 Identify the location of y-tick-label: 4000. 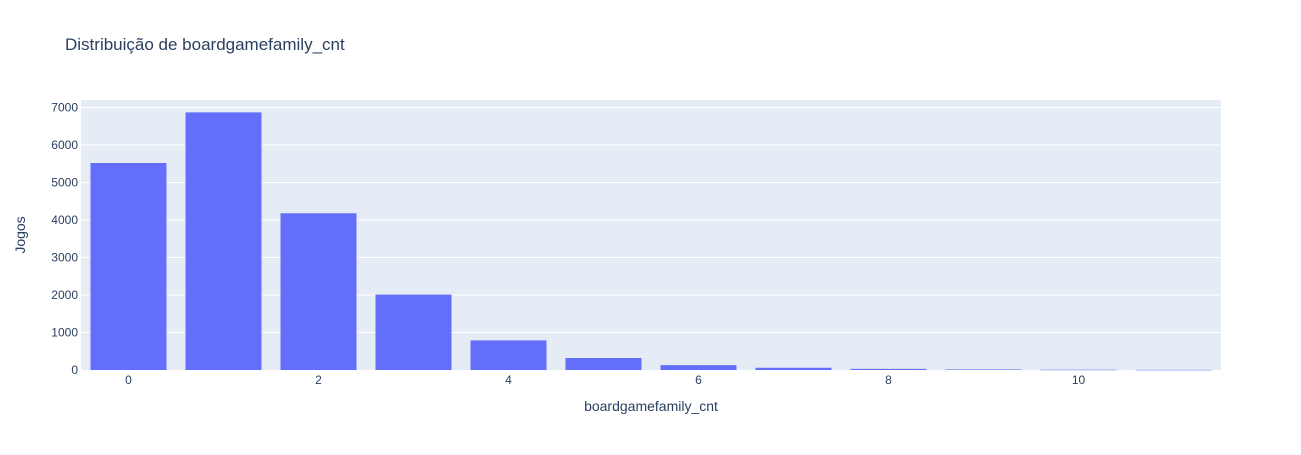
(64, 220).